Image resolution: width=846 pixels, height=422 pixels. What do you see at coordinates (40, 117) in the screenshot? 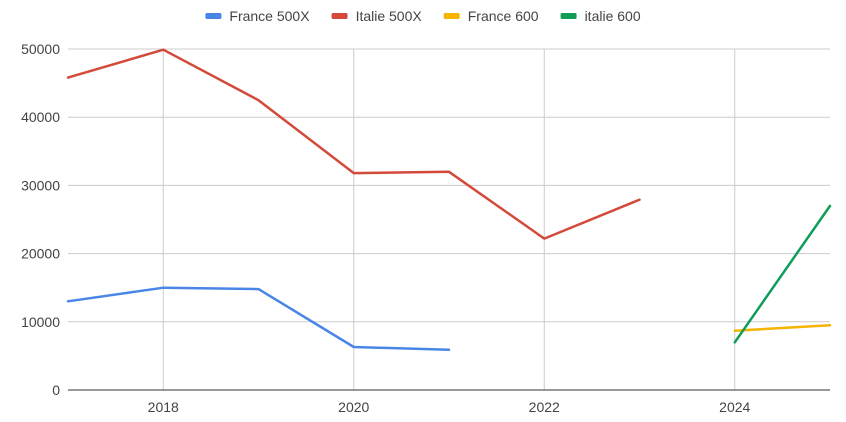
I see `y-tick-label: 40000` at bounding box center [40, 117].